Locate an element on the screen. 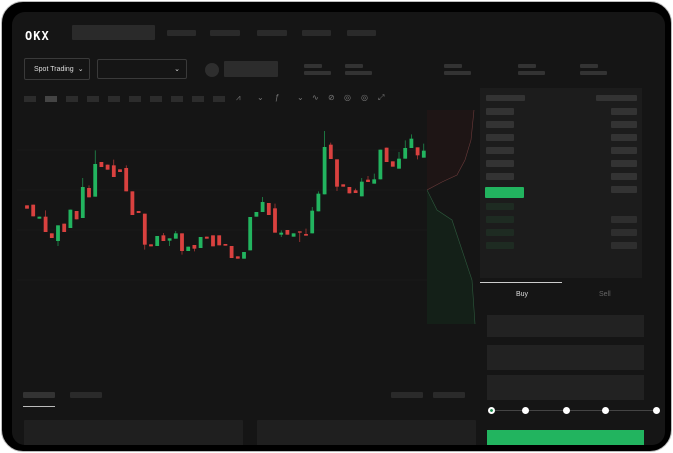 This screenshot has height=453, width=673. chevron-down-icon: ⌄ is located at coordinates (177, 69).